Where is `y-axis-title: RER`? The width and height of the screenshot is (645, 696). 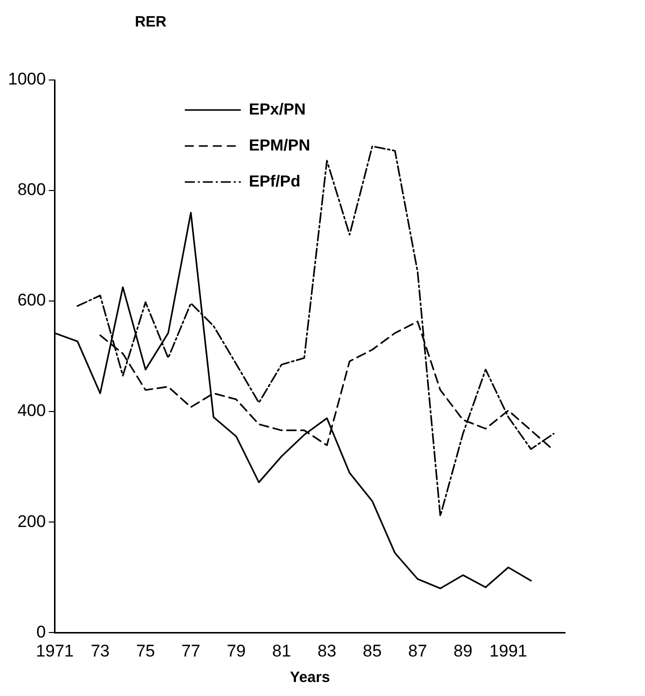 y-axis-title: RER is located at coordinates (150, 22).